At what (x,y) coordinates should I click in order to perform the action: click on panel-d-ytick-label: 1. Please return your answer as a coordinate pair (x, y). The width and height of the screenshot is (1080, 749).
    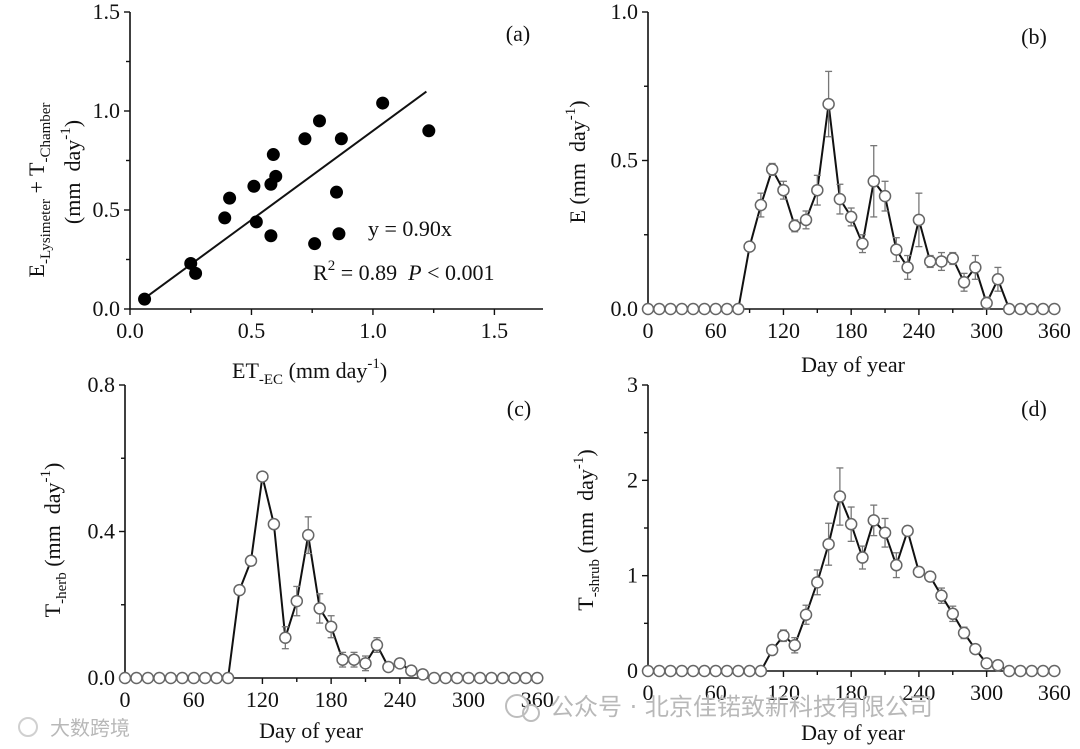
    Looking at the image, I should click on (632, 575).